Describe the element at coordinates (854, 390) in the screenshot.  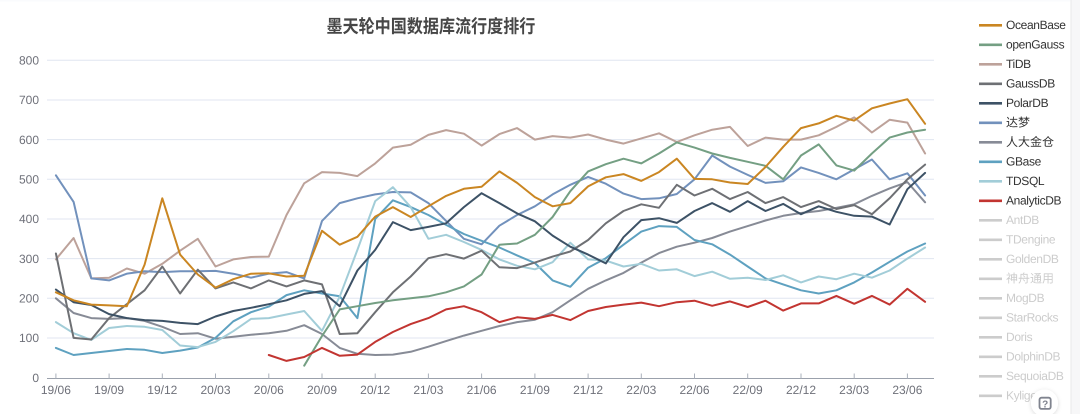
I see `svg-text: 23/03` at that location.